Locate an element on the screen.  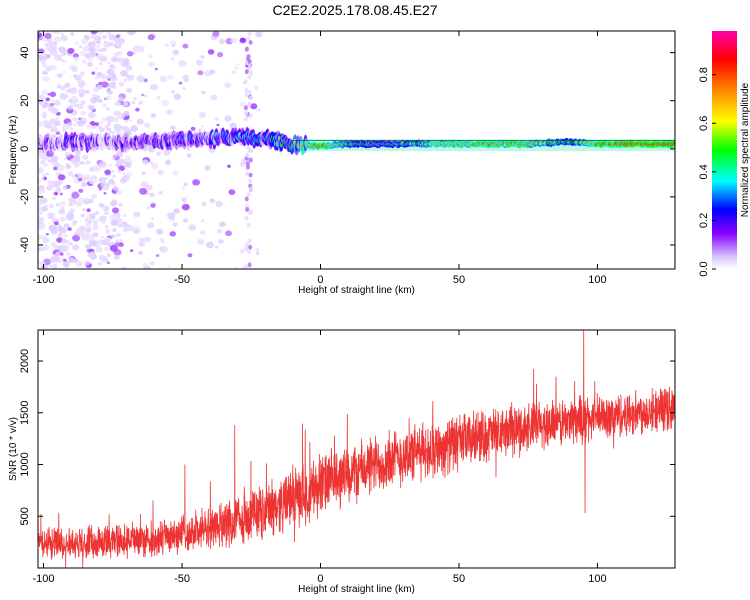
x-tick-label: -100 is located at coordinates (44, 280).